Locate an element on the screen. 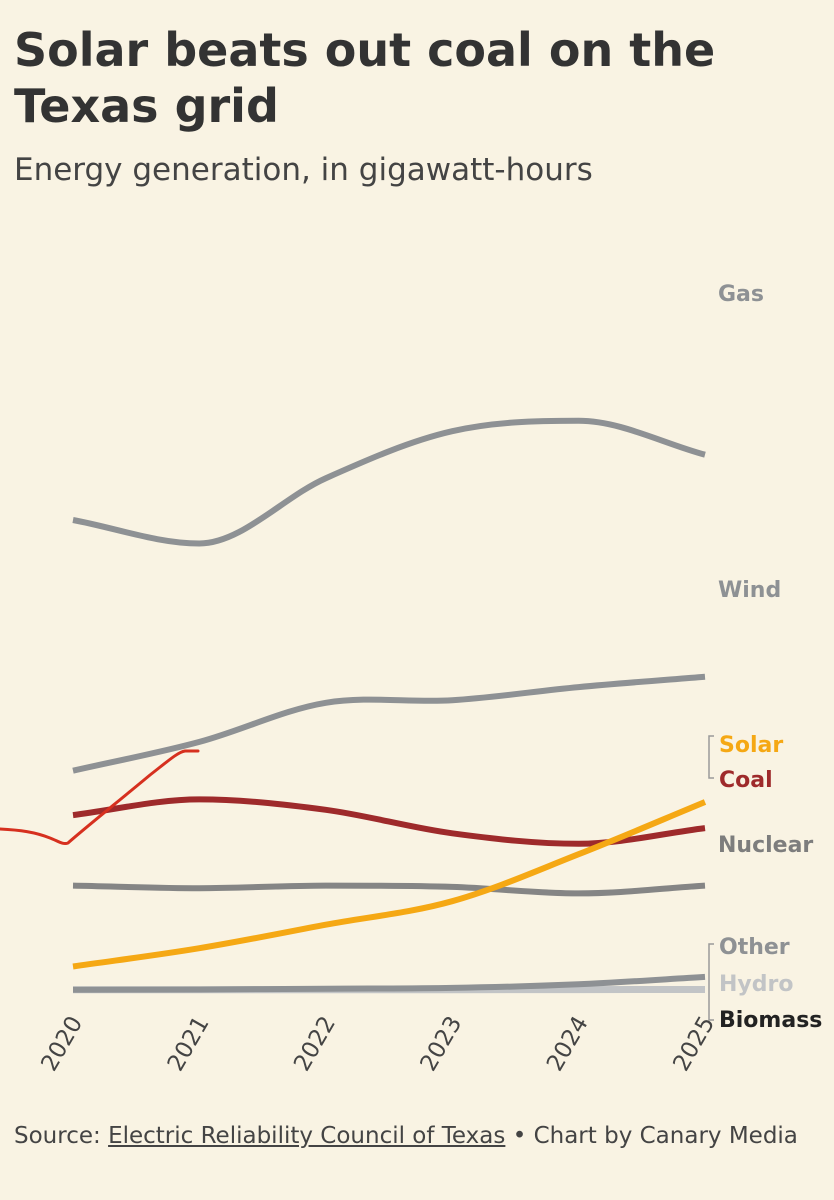 This screenshot has height=1200, width=834. x-axis-ticks: 2020 2021 2022 2023 2024 2025 is located at coordinates (378, 1044).